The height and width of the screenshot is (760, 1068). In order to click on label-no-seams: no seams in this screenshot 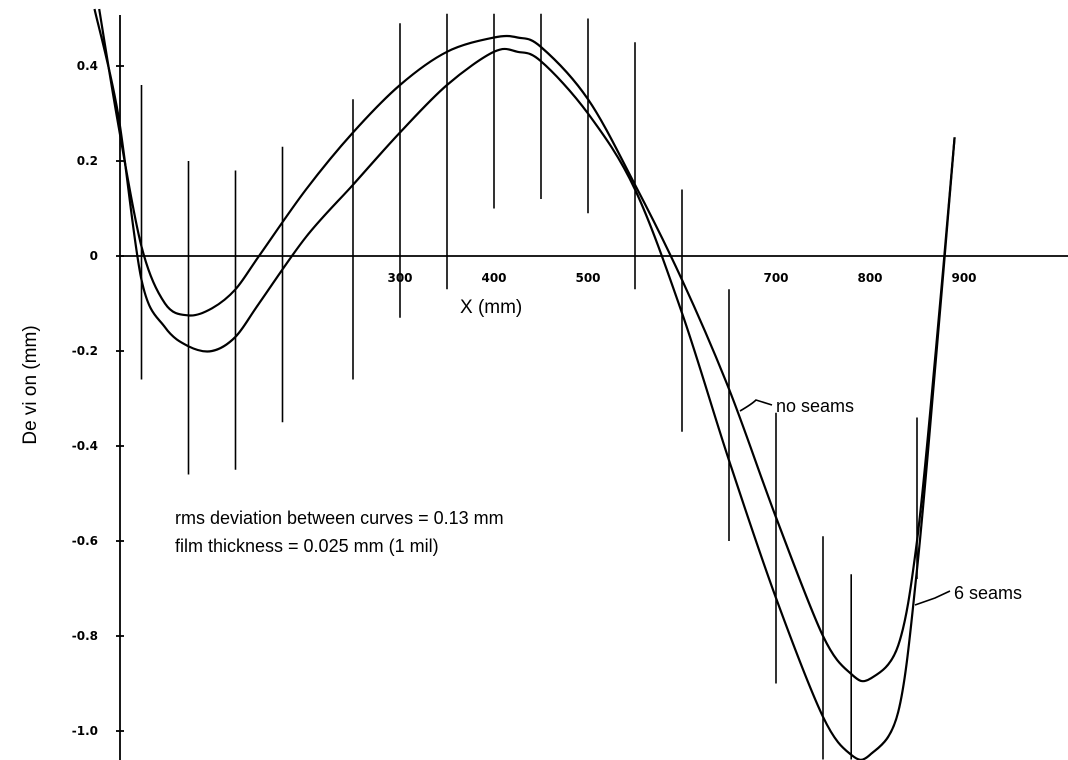, I will do `click(815, 406)`.